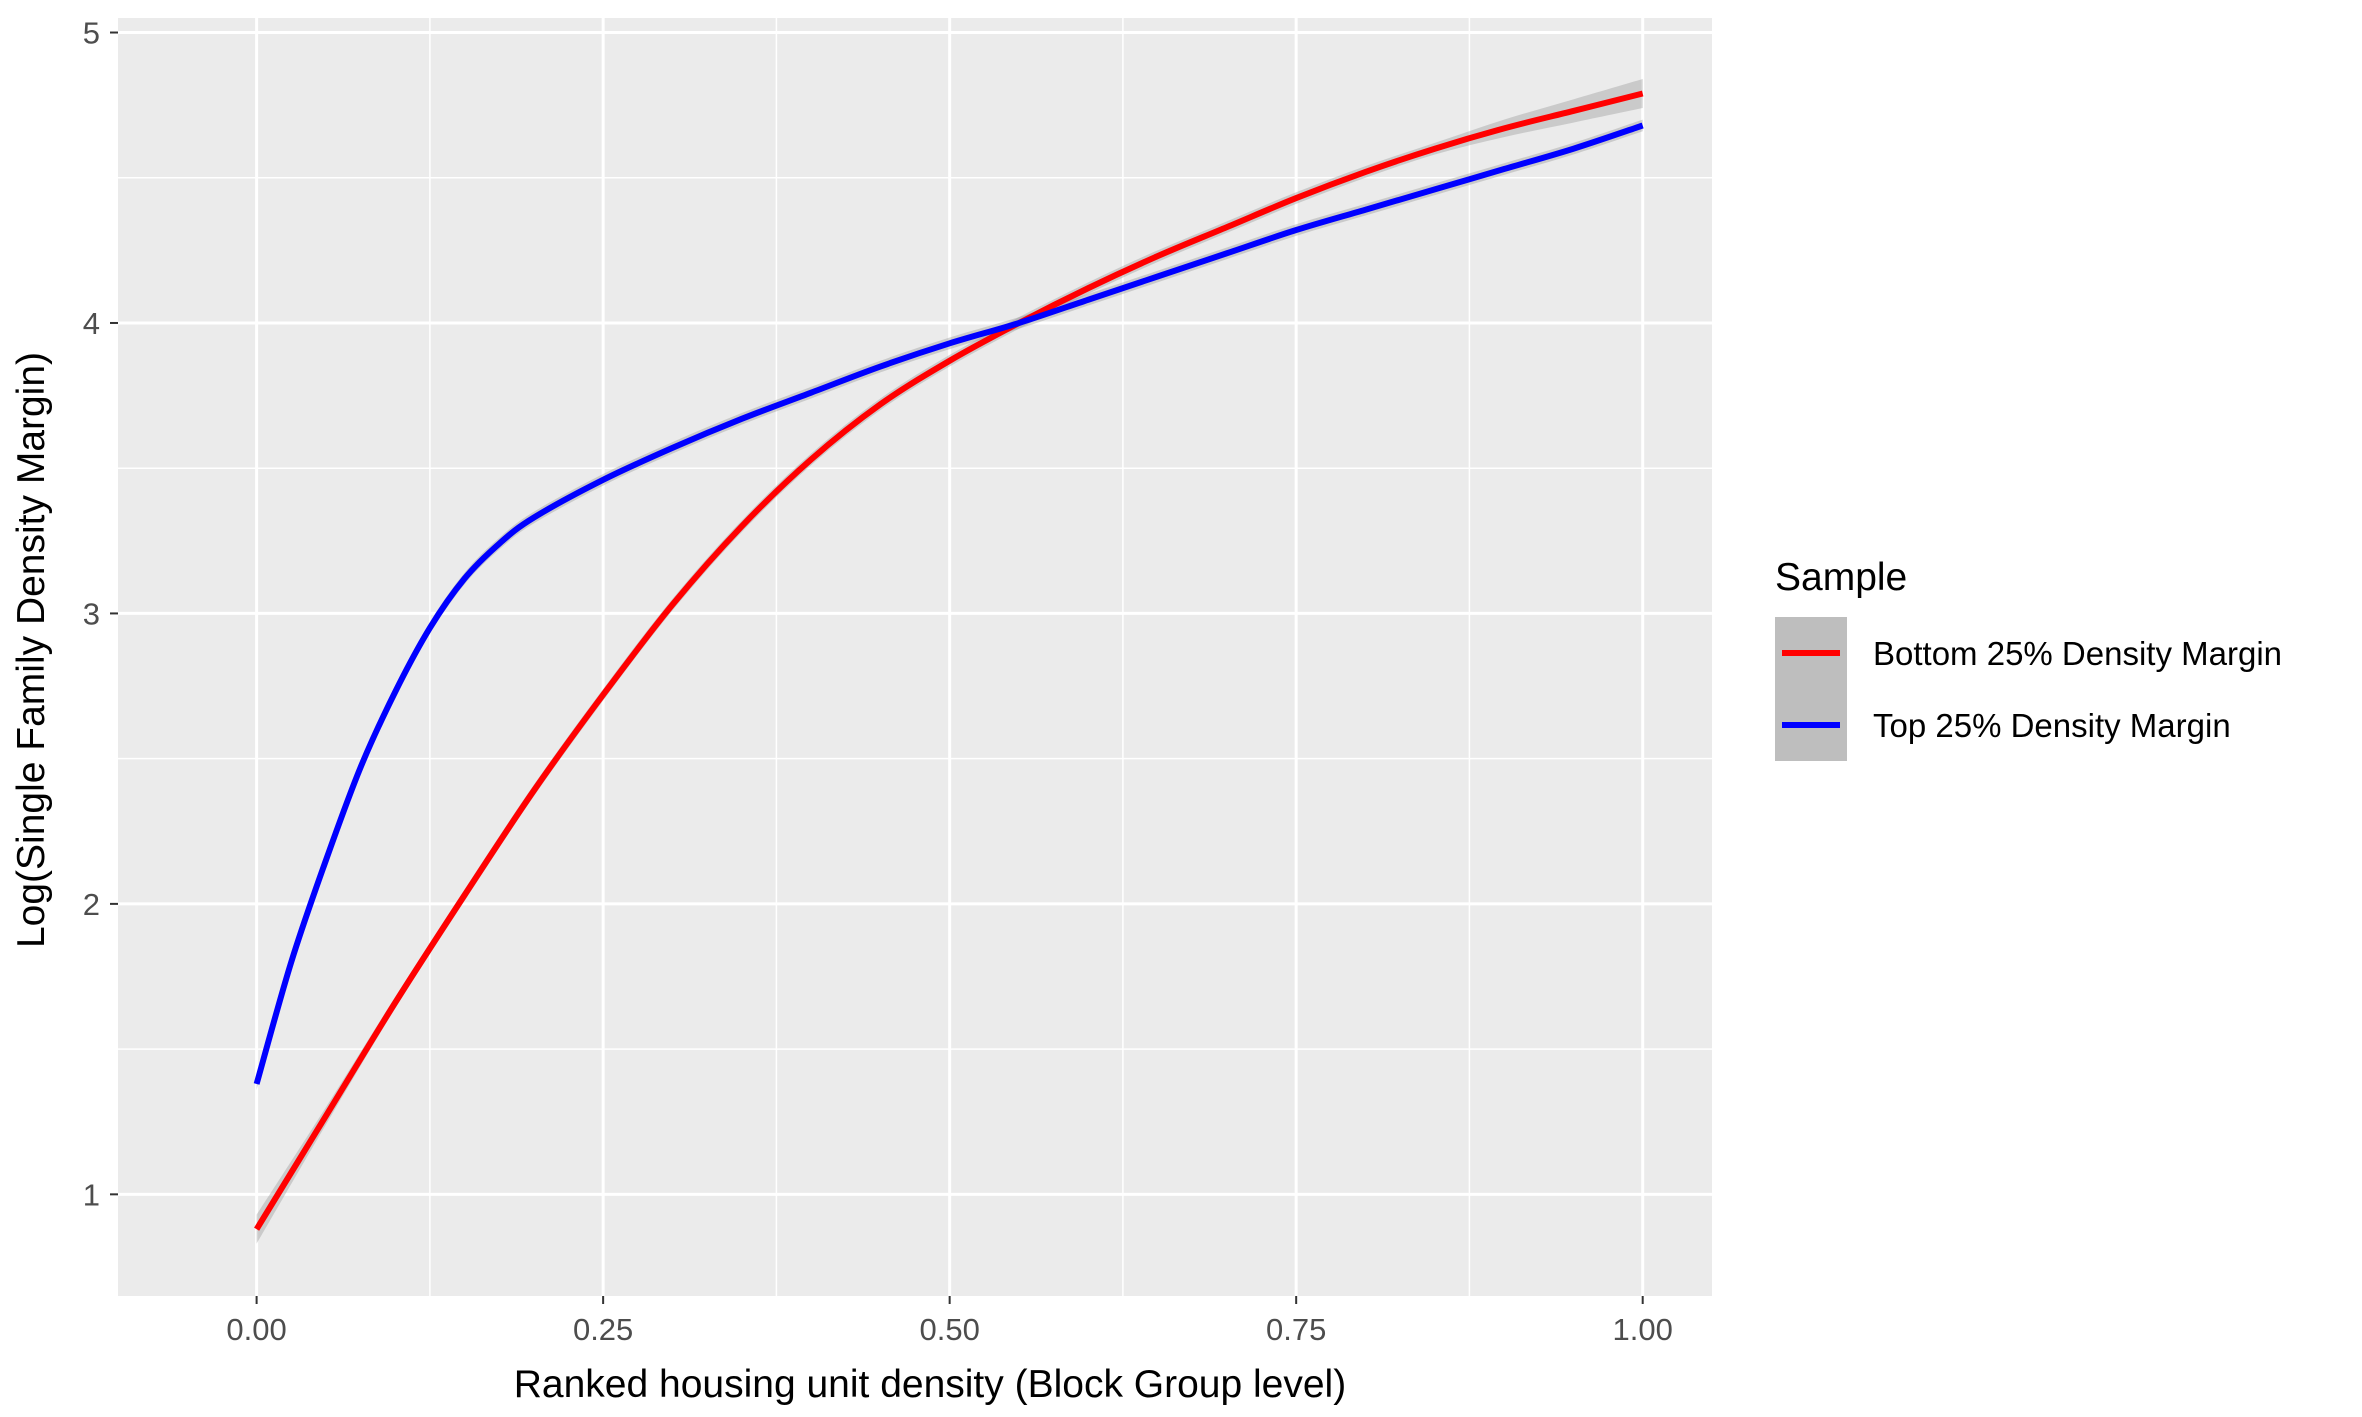  I want to click on x-tick-label-4: 1.00, so click(1643, 1329).